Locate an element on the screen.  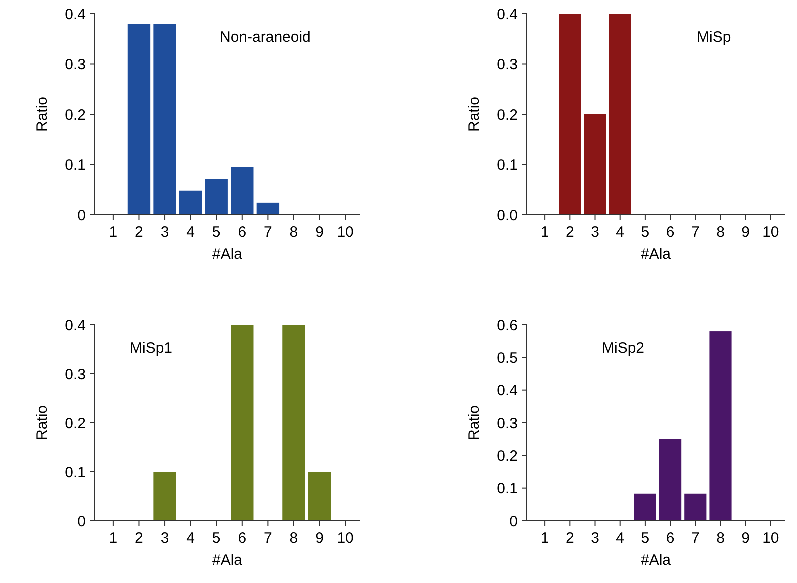
y-tick-label: 0.5 is located at coordinates (507, 358).